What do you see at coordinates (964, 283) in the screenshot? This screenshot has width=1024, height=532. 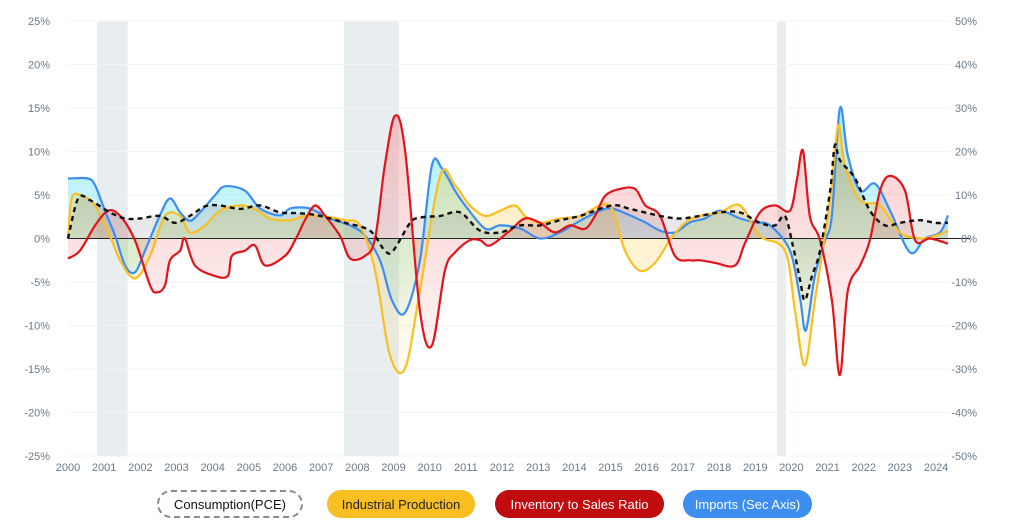 I see `y2-tick-label: -10%` at bounding box center [964, 283].